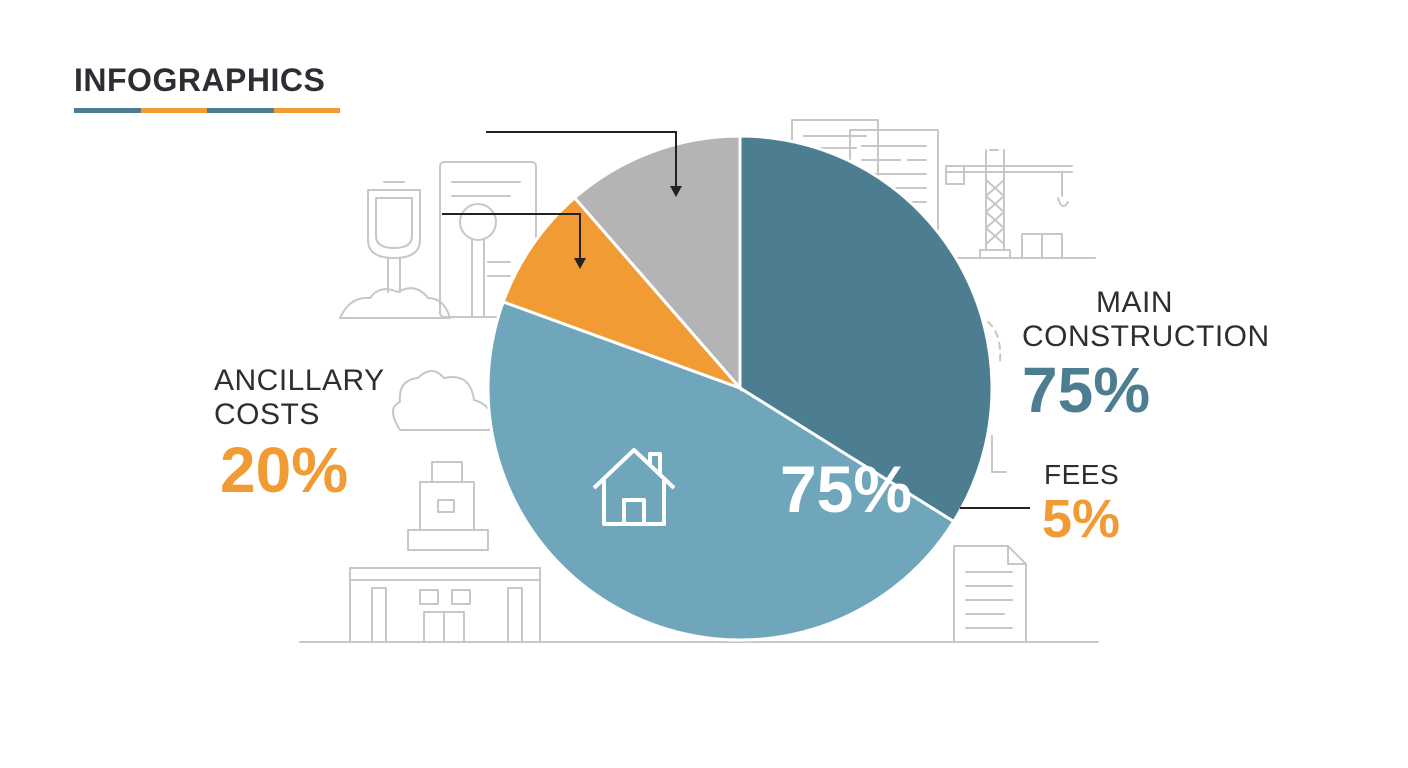  Describe the element at coordinates (445, 552) in the screenshot. I see `house-building-icon` at that location.